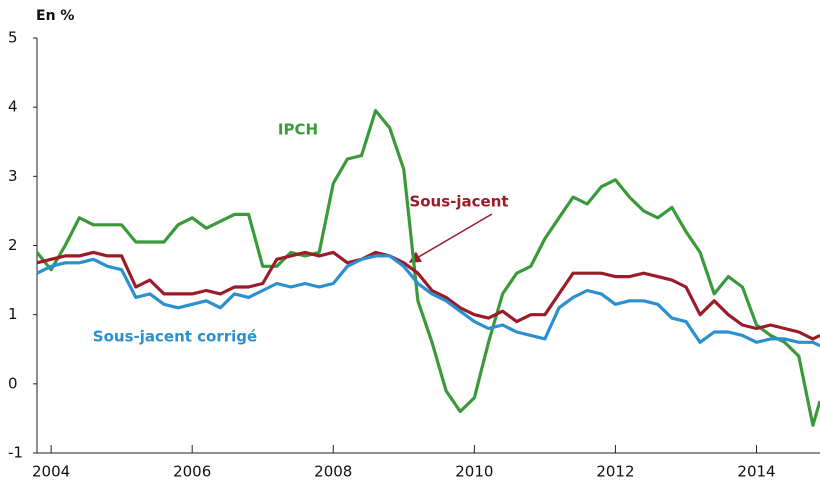 The image size is (820, 486). What do you see at coordinates (175, 337) in the screenshot?
I see `series-label: Sous-jacent corrigé` at bounding box center [175, 337].